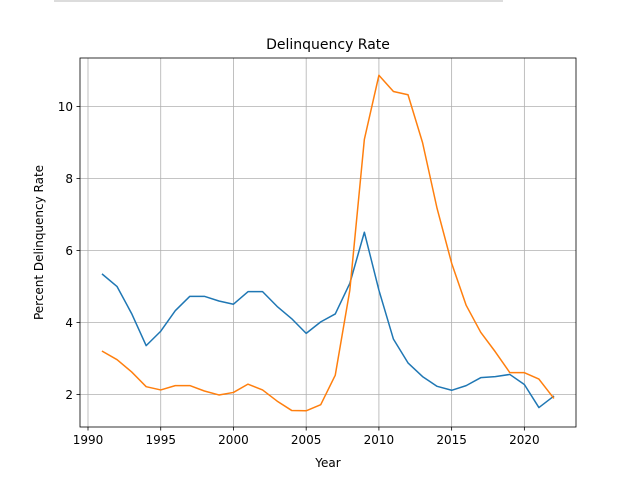  I want to click on x-tick-label: 2005, so click(306, 440).